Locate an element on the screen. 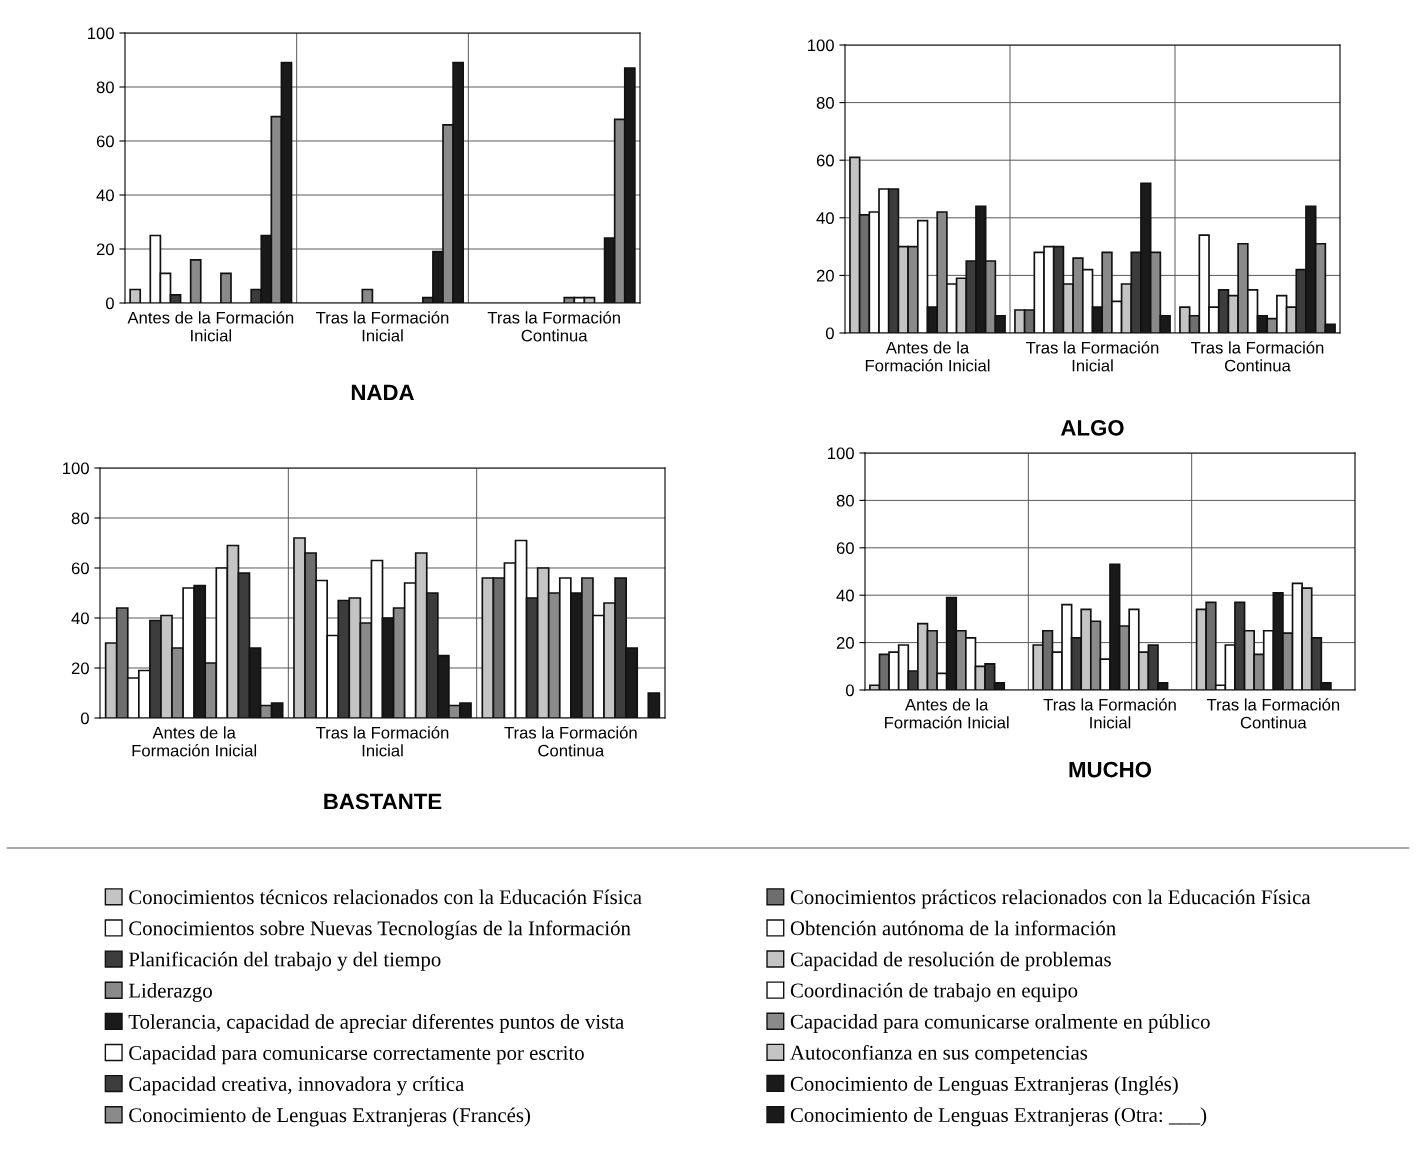 Image resolution: width=1416 pixels, height=1151 pixels. legend-label: Autoconfianza en sus competencias is located at coordinates (939, 1054).